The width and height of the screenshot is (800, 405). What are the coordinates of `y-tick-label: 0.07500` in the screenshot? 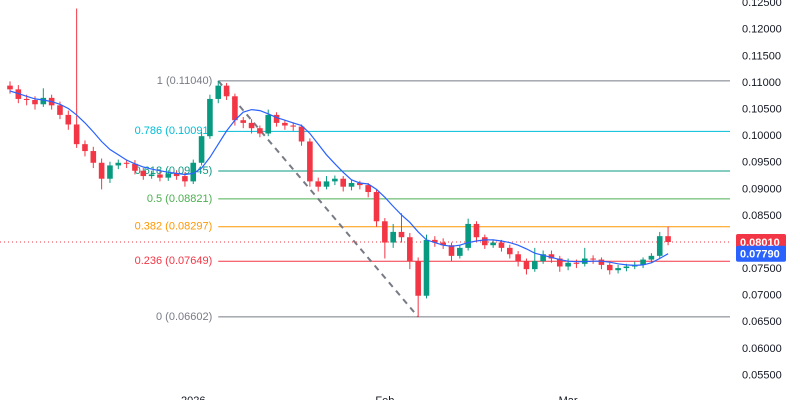 It's located at (762, 269).